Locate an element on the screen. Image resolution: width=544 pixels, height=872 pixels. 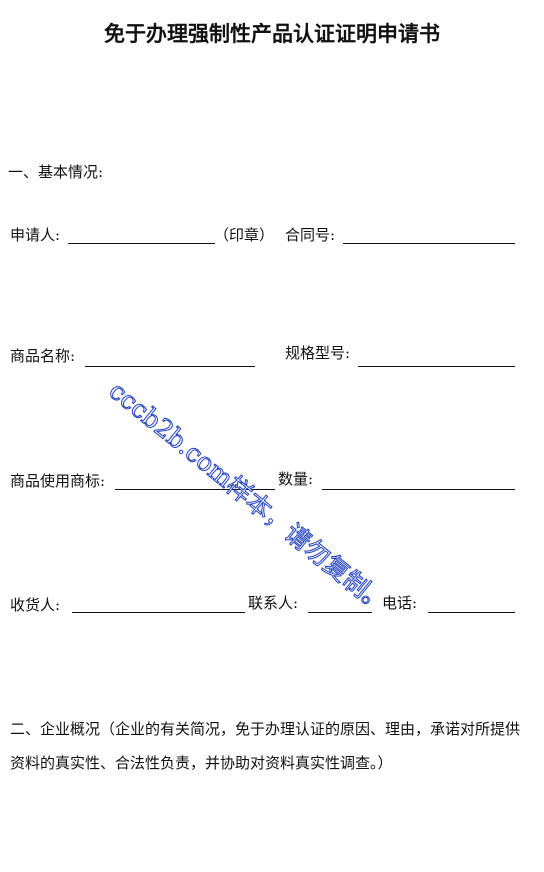
field-label: 规格型号: is located at coordinates (318, 353).